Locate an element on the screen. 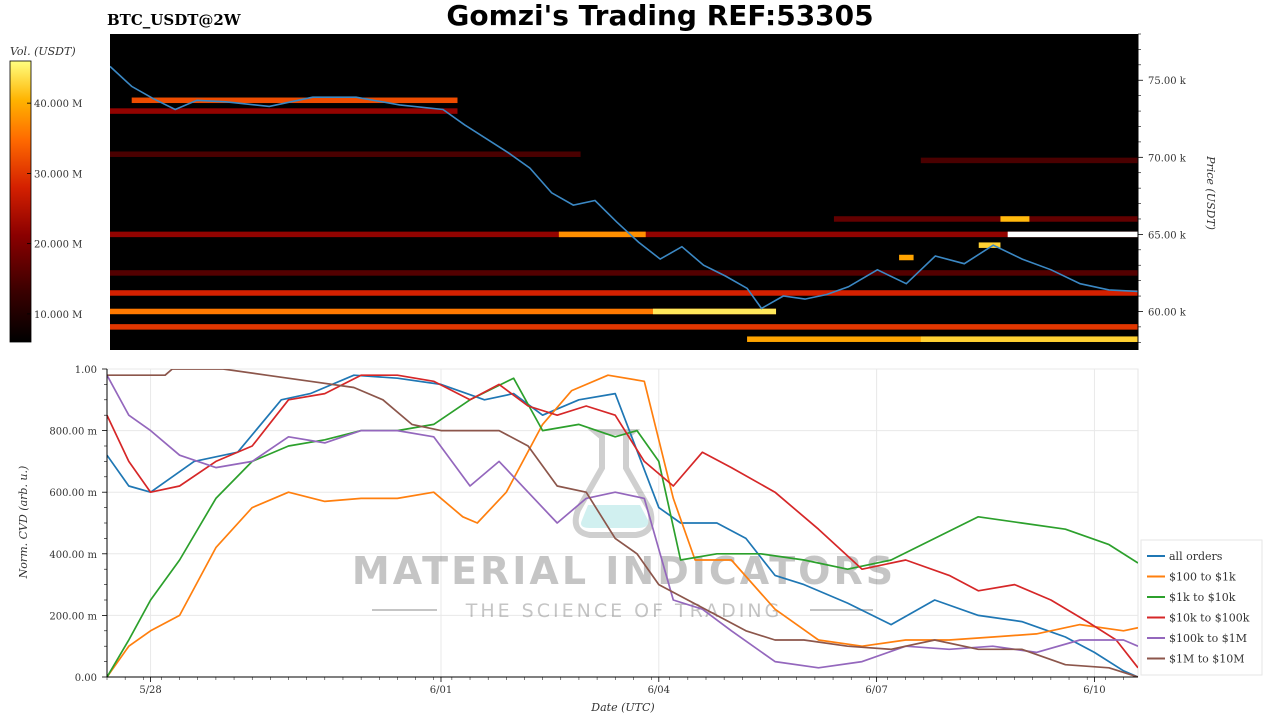 Image resolution: width=1280 pixels, height=720 pixels. y-tick-label: 1.00 is located at coordinates (86, 370).